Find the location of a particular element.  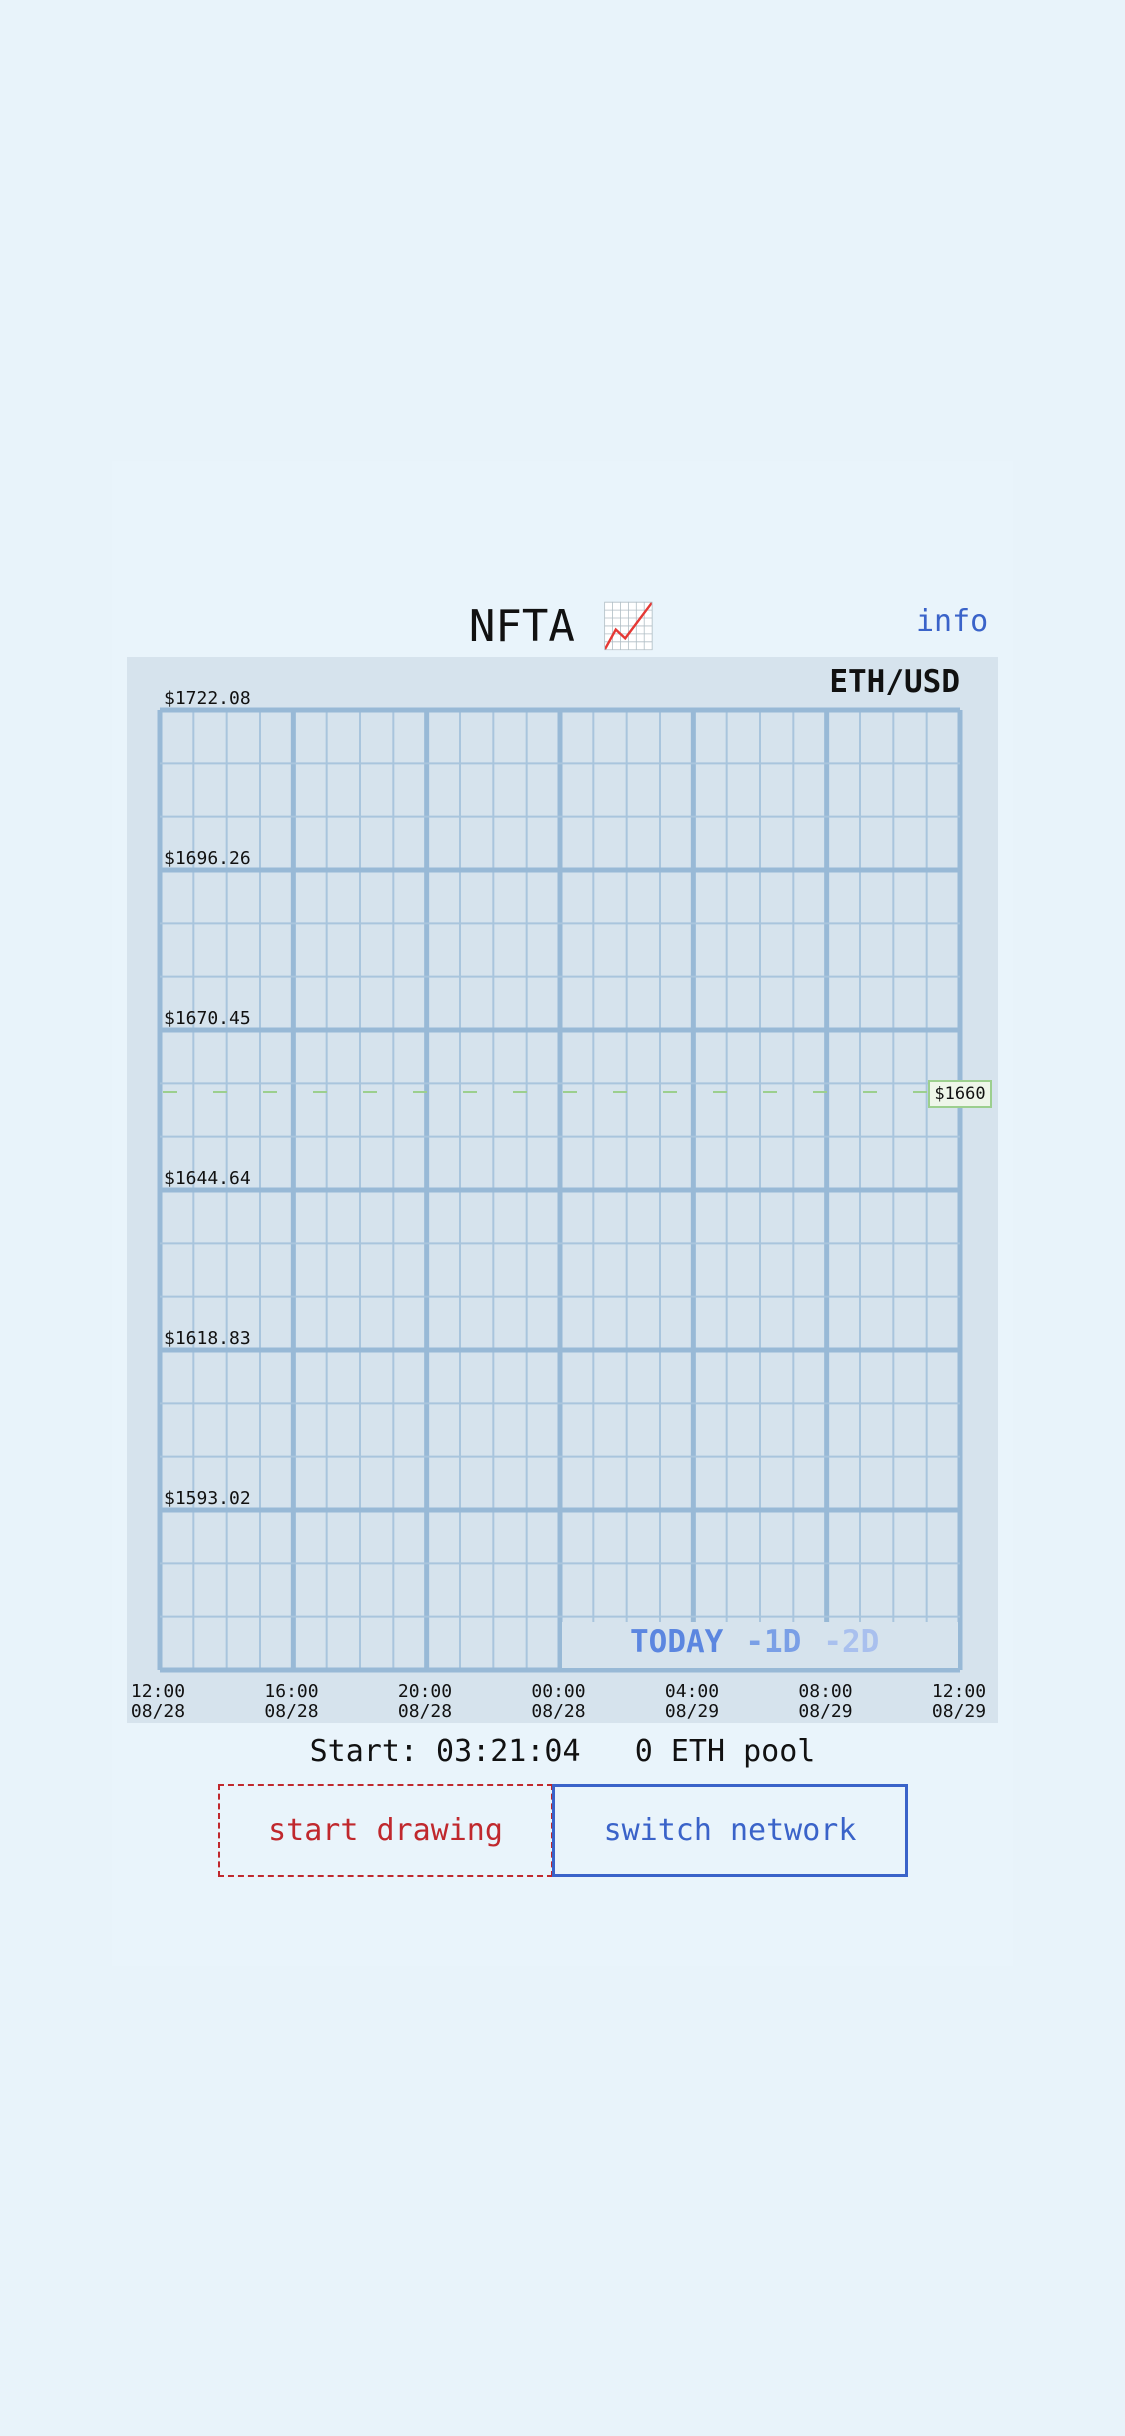

price-label: $1670.45 is located at coordinates (207, 1018).